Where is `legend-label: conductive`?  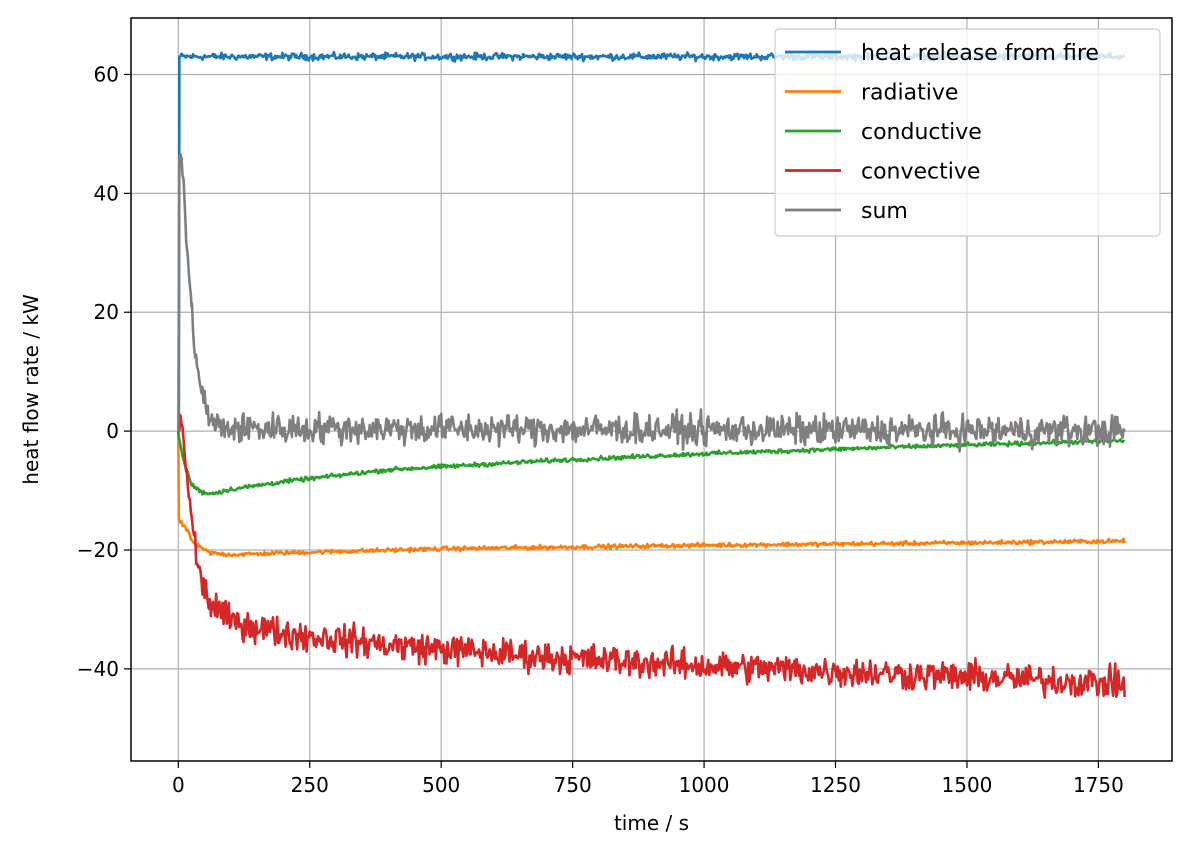 legend-label: conductive is located at coordinates (921, 132).